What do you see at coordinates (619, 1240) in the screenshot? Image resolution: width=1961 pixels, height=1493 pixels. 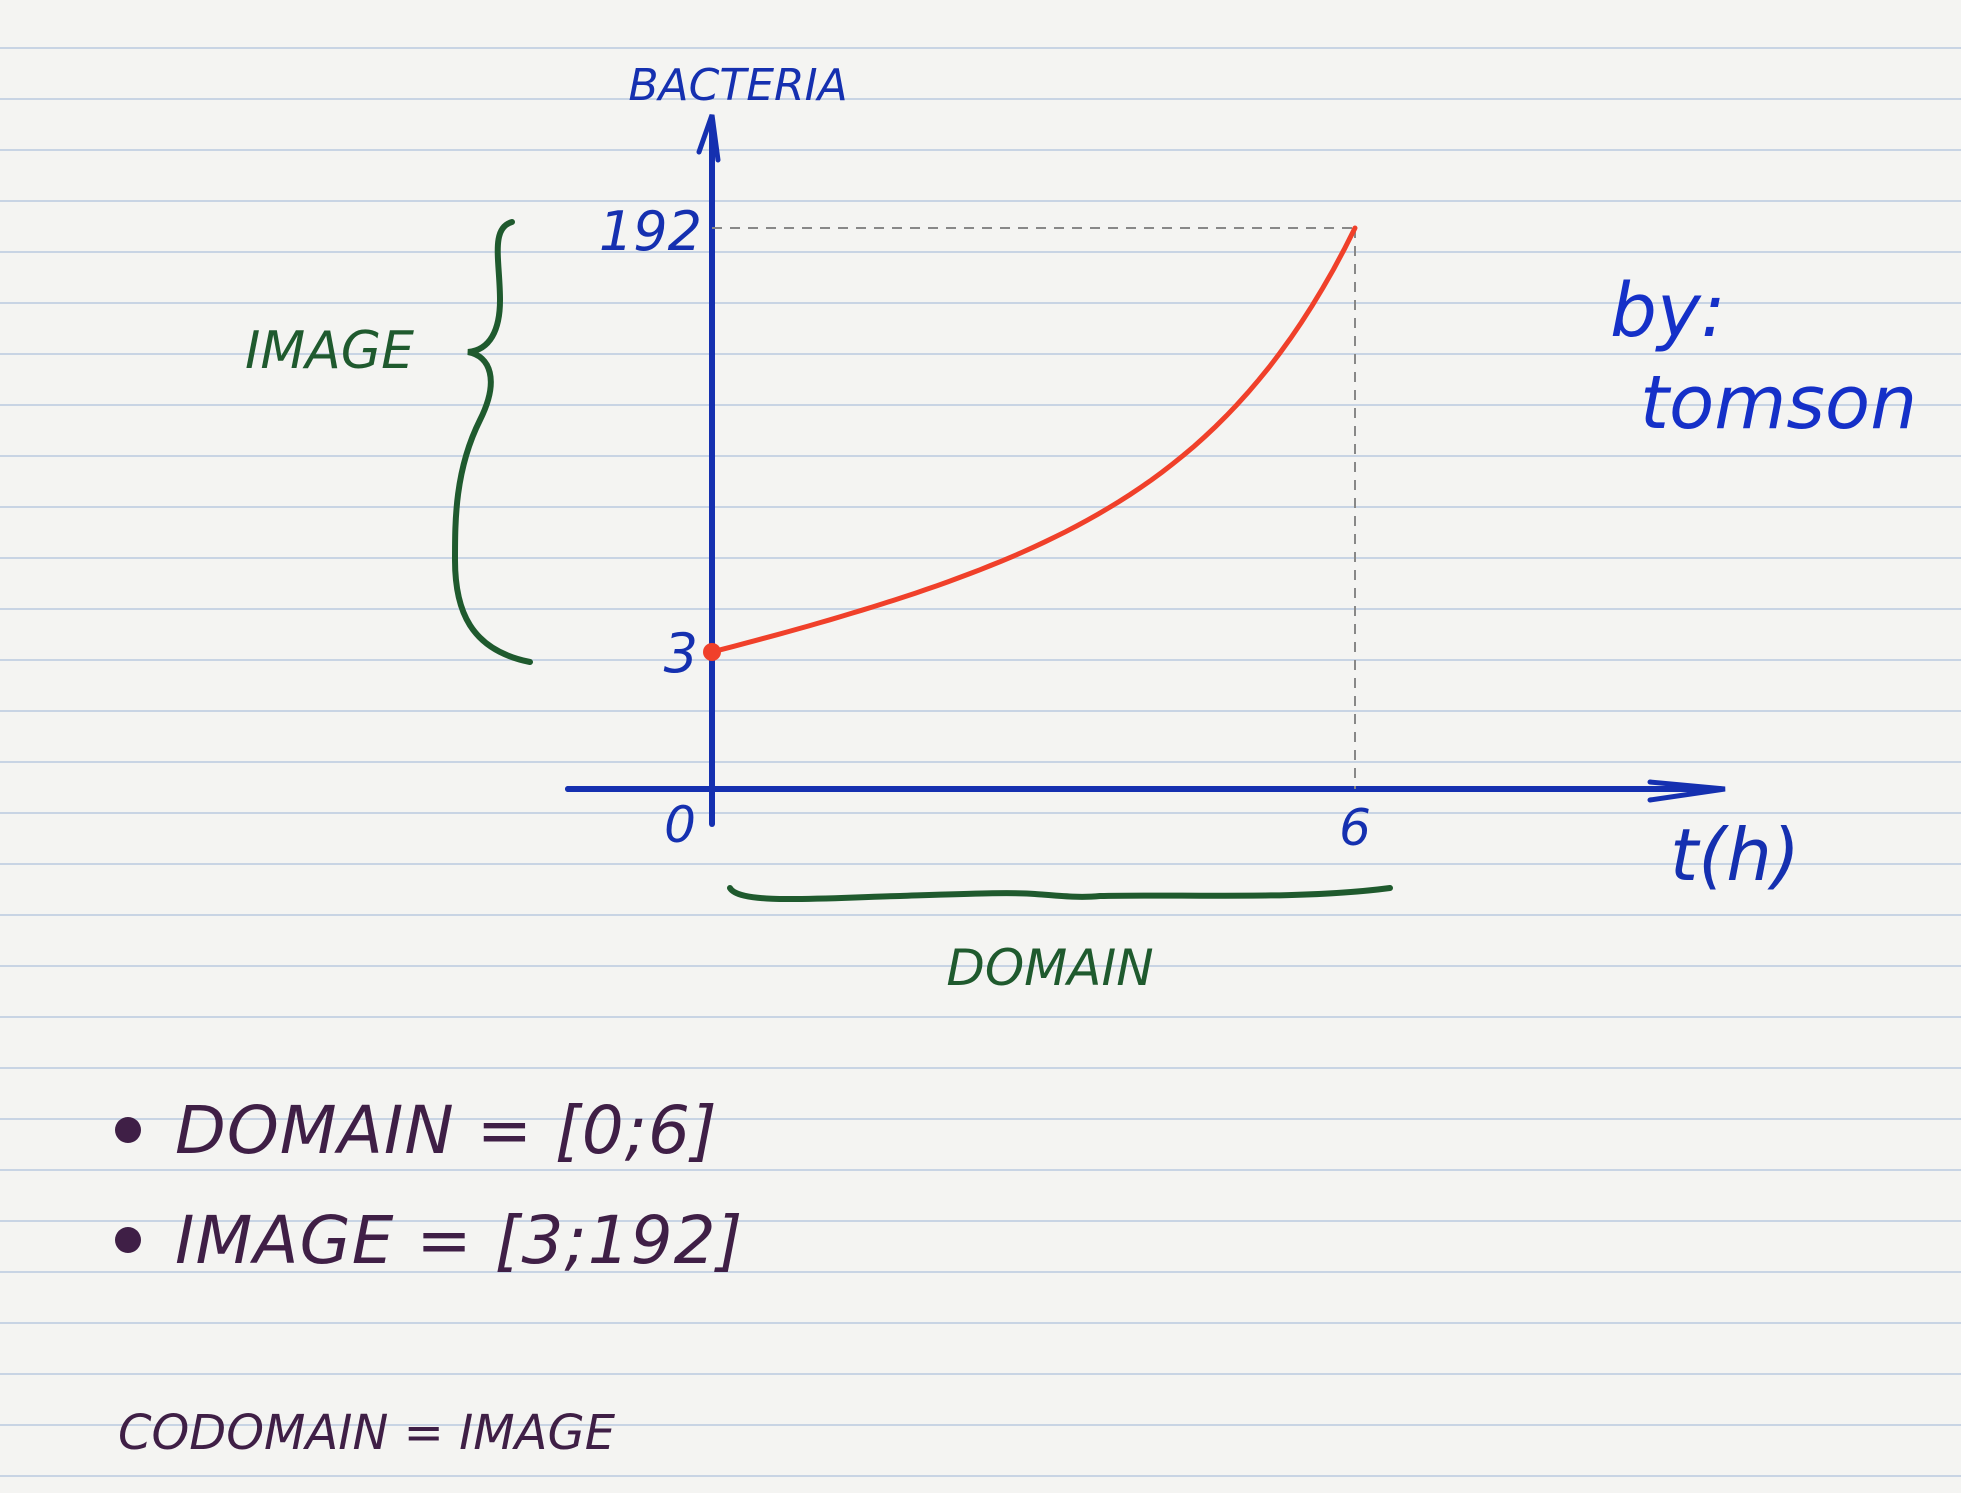 I see `note-image-rhs: [3;192]` at bounding box center [619, 1240].